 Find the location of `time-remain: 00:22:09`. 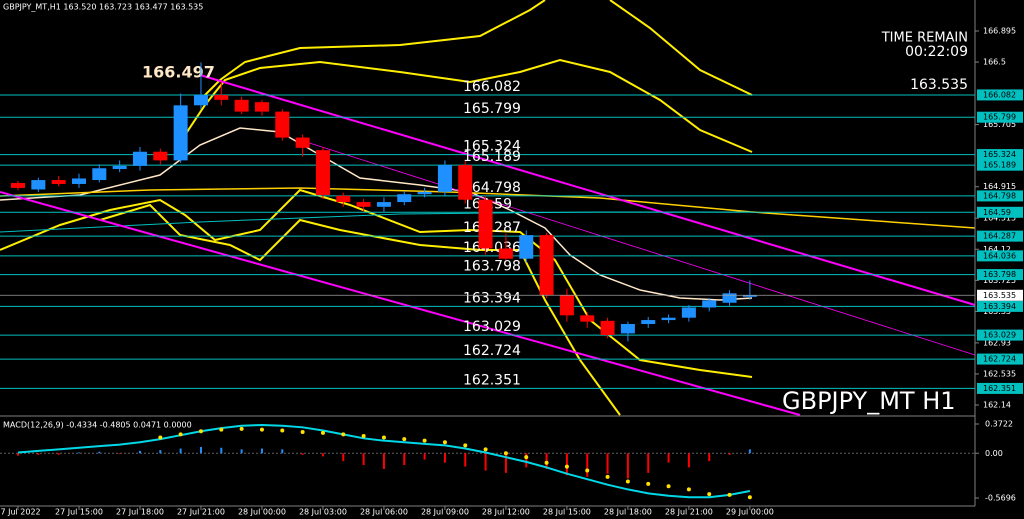

time-remain: 00:22:09 is located at coordinates (936, 52).